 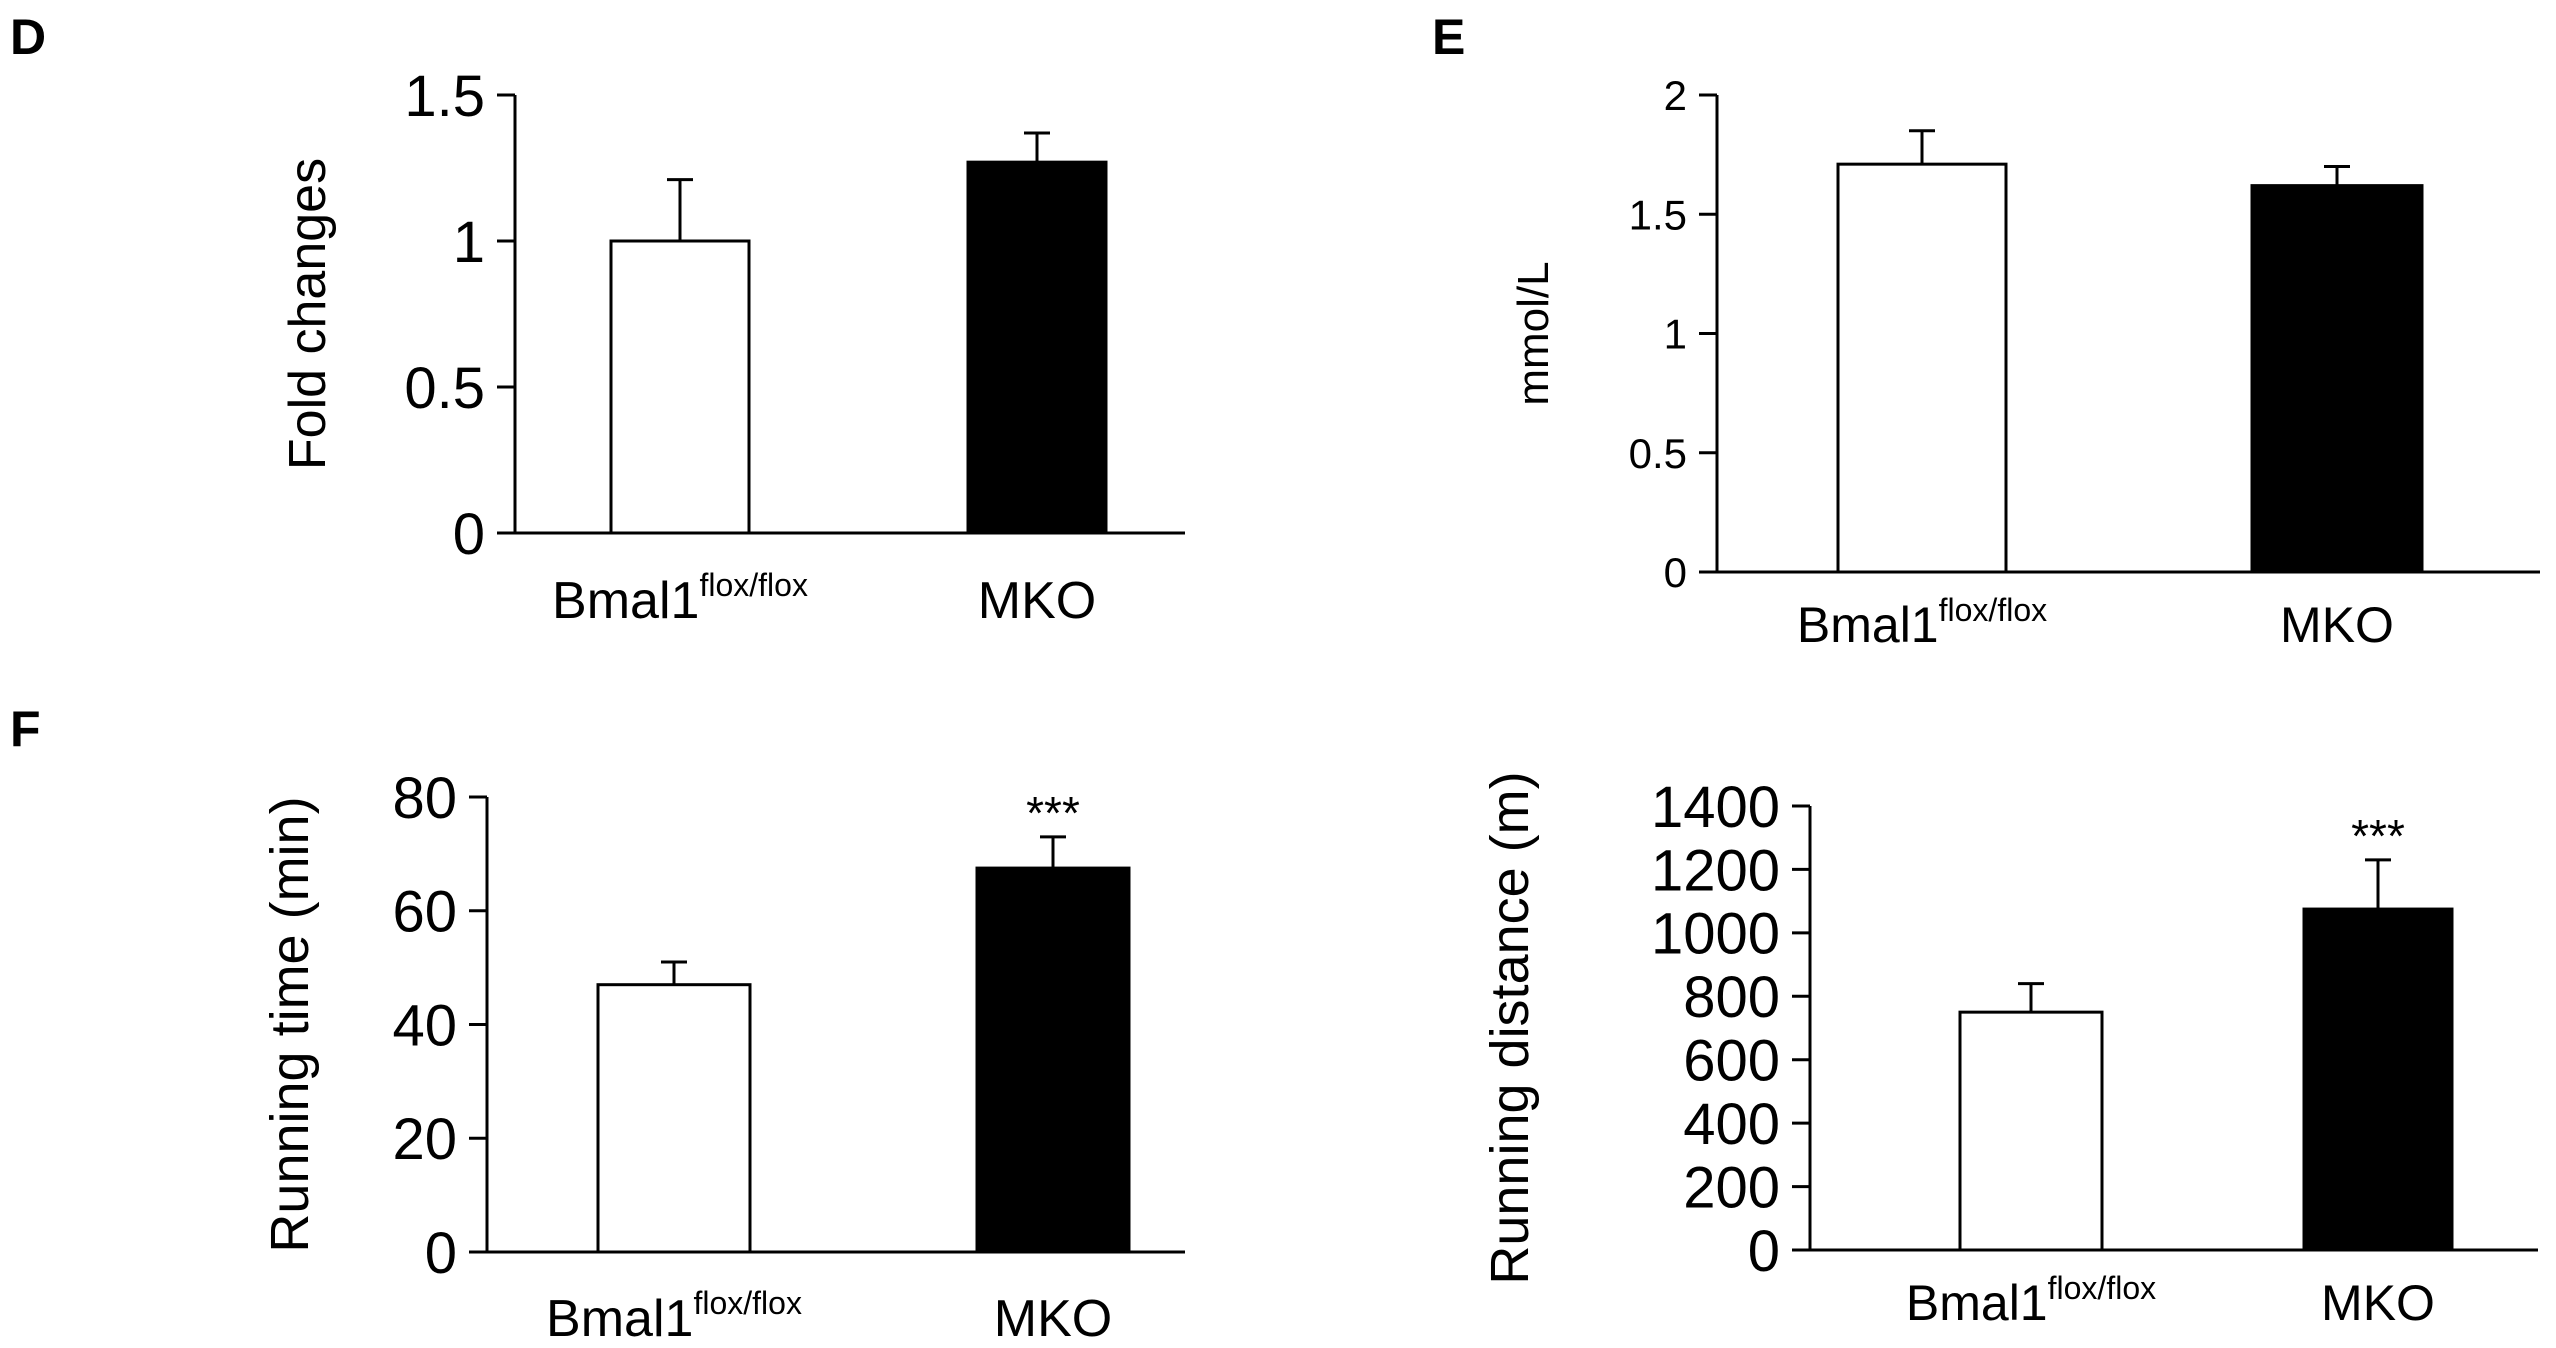 I want to click on chart-d: 0 0.5 1 1.5 Fold changes Bmal1flox/flox MKO, so click(x=732, y=347).